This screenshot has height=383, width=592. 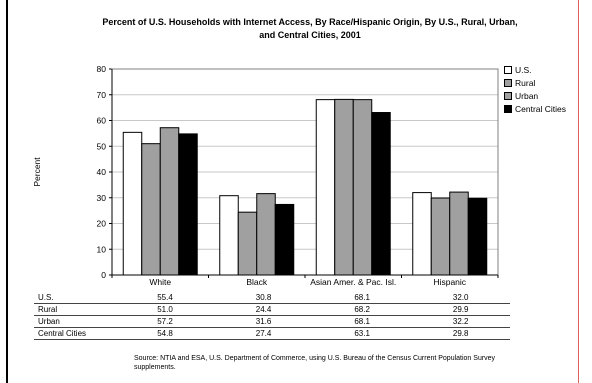 What do you see at coordinates (460, 298) in the screenshot?
I see `table-cell: 32.0` at bounding box center [460, 298].